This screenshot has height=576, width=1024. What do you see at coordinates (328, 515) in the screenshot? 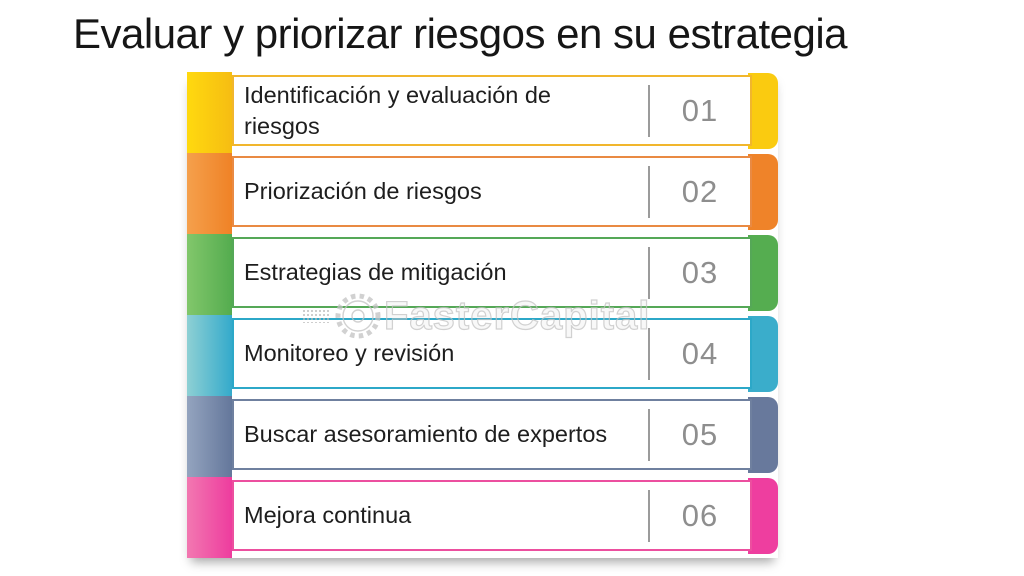
I see `step-label: Mejora continua` at bounding box center [328, 515].